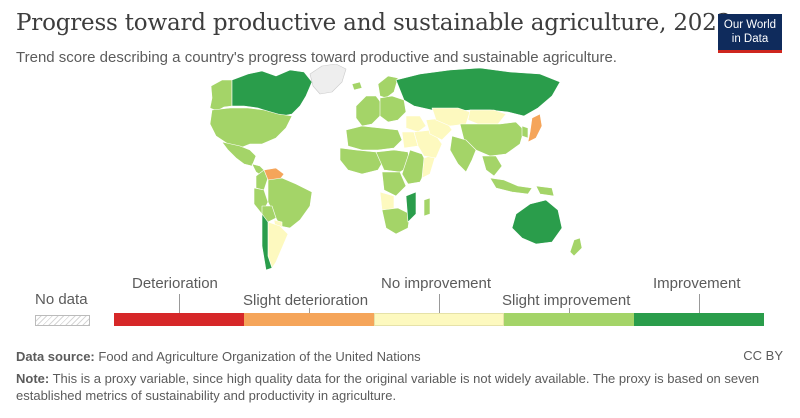 The image size is (800, 418). Describe the element at coordinates (492, 166) in the screenshot. I see `region-southeast-asia` at that location.